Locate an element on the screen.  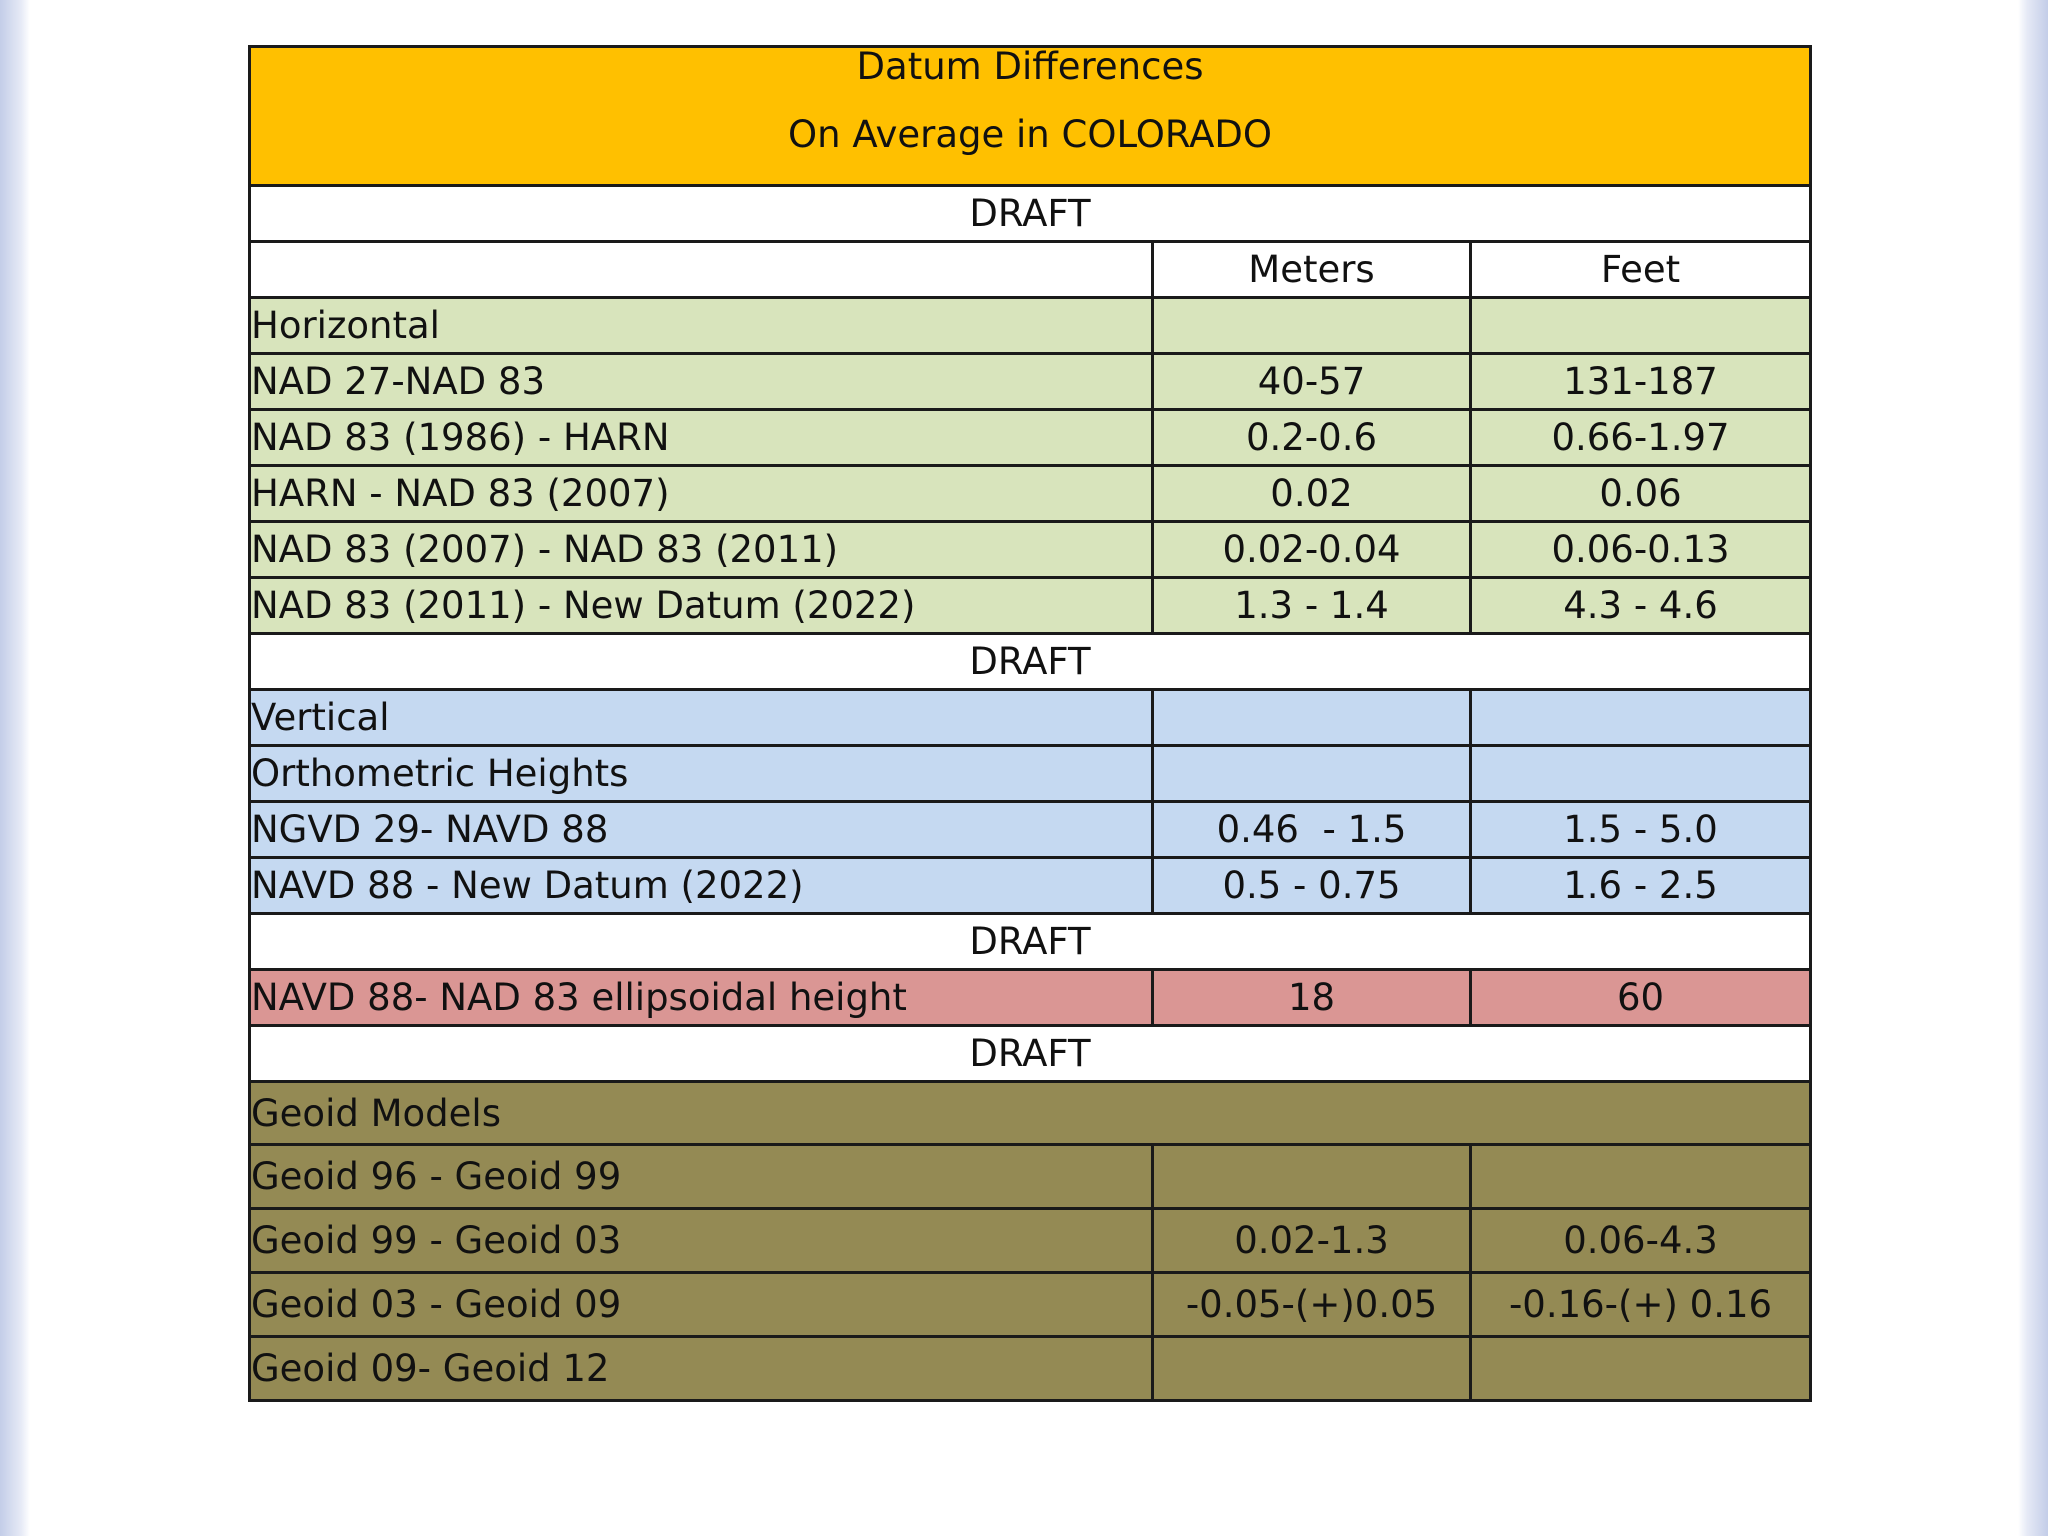
table-row: Geoid 96 - Geoid 99 is located at coordinates (1030, 1176).